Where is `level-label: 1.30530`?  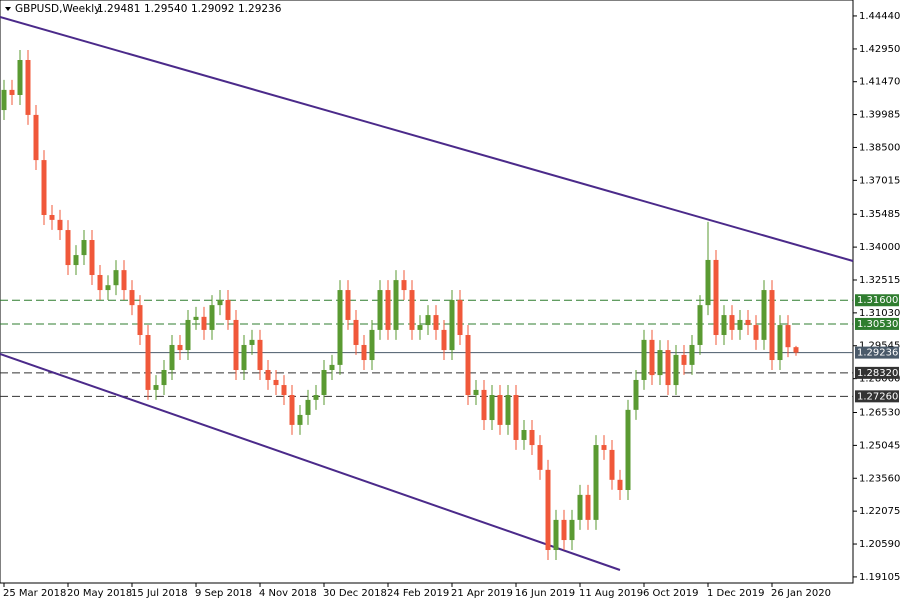 level-label: 1.30530 is located at coordinates (877, 324).